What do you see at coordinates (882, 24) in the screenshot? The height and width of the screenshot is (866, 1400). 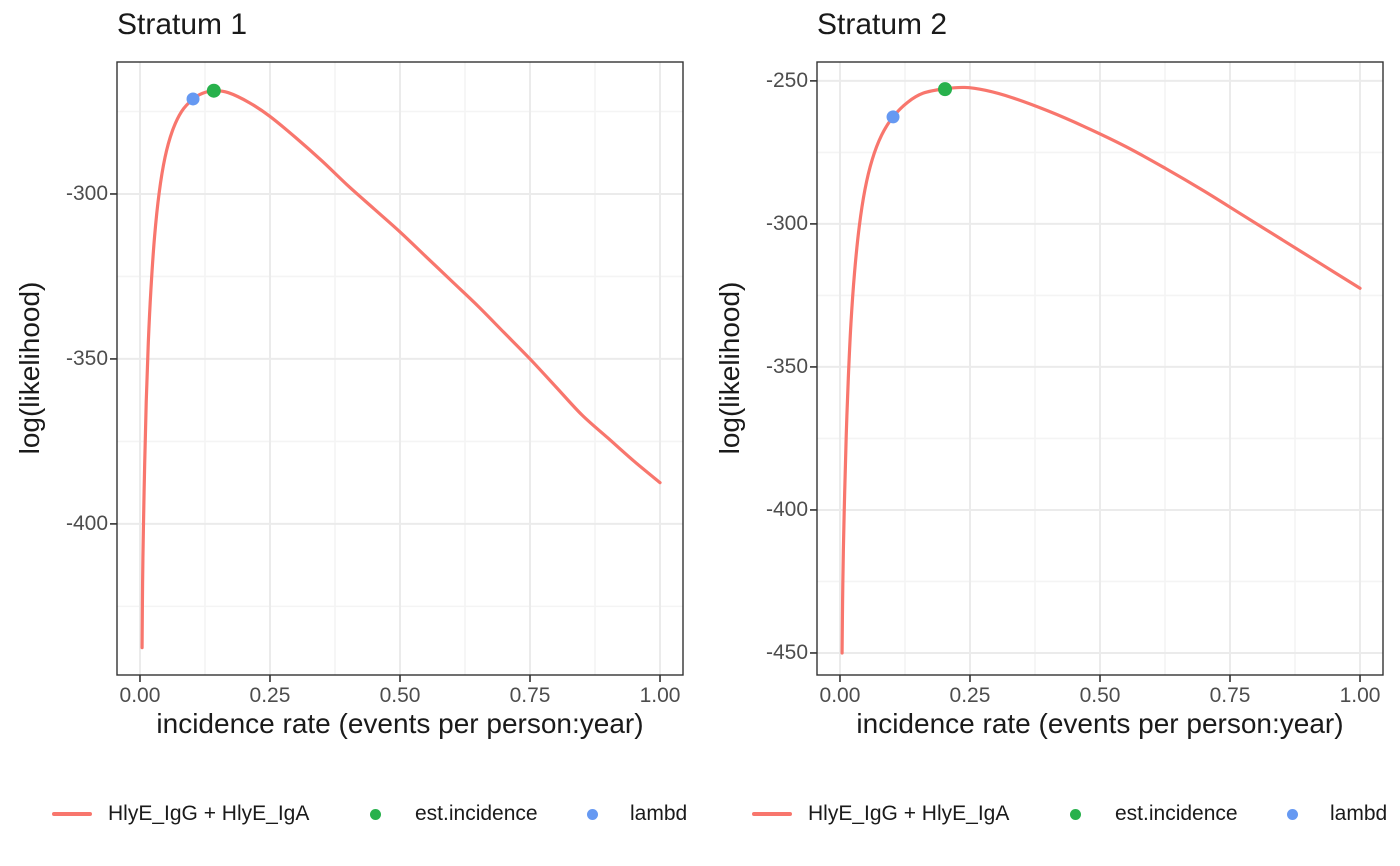 I see `plot-title-stratum-2: Stratum 2` at bounding box center [882, 24].